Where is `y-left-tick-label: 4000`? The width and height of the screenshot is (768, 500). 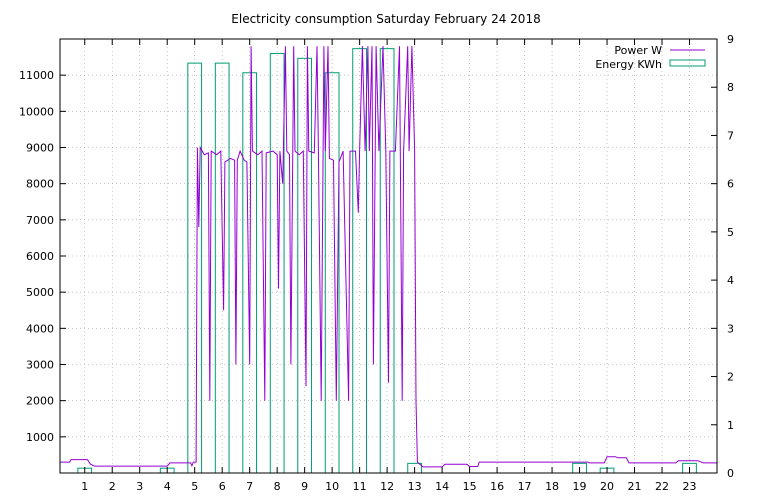
y-left-tick-label: 4000 is located at coordinates (40, 328).